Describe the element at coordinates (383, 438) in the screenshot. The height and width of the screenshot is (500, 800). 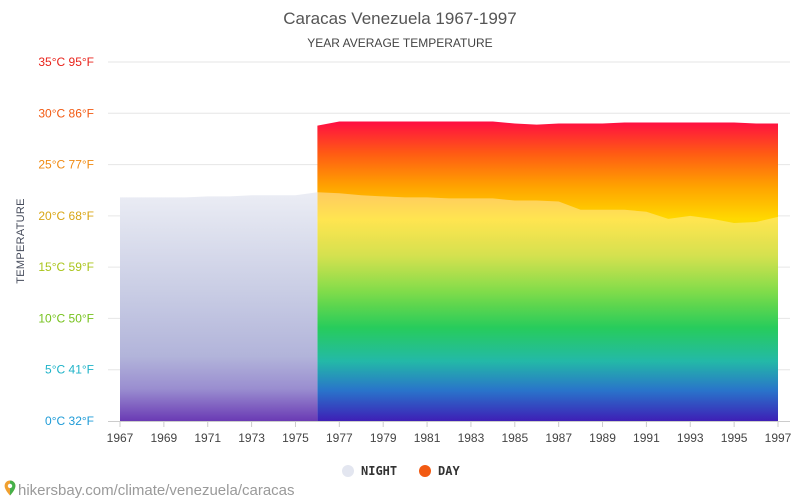
I see `x-tick-label: 1979` at that location.